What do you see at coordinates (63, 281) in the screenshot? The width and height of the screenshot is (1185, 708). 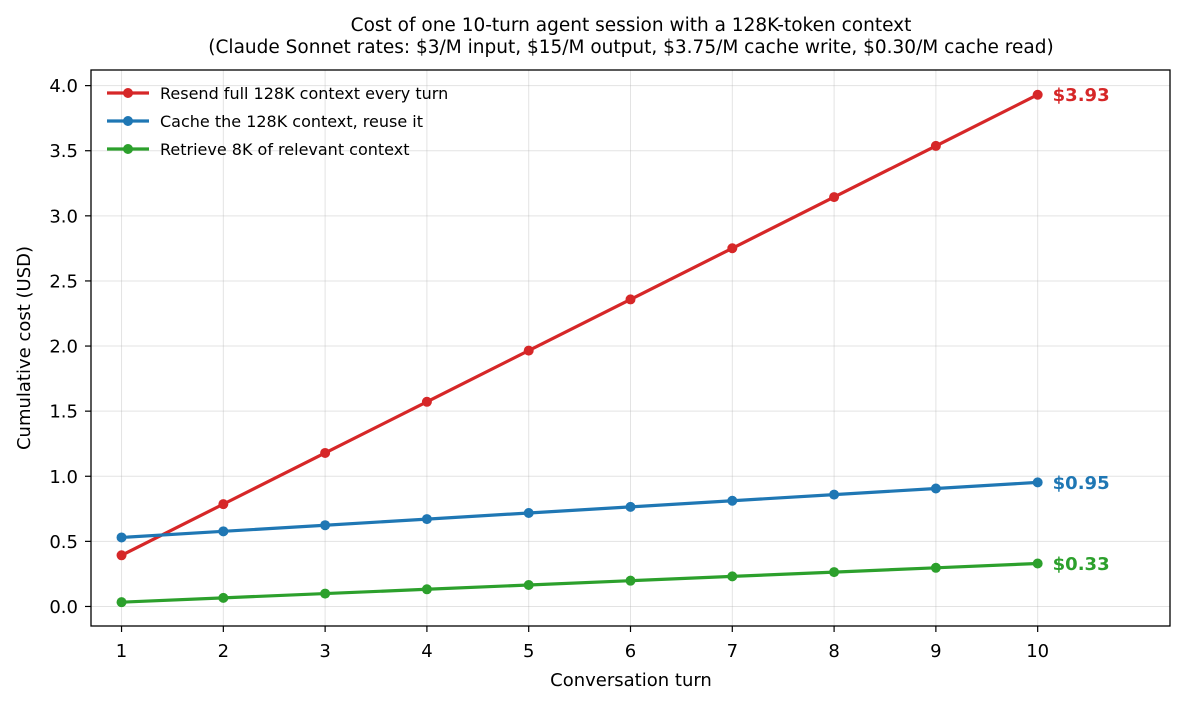 I see `y-tick-label: 2.5` at bounding box center [63, 281].